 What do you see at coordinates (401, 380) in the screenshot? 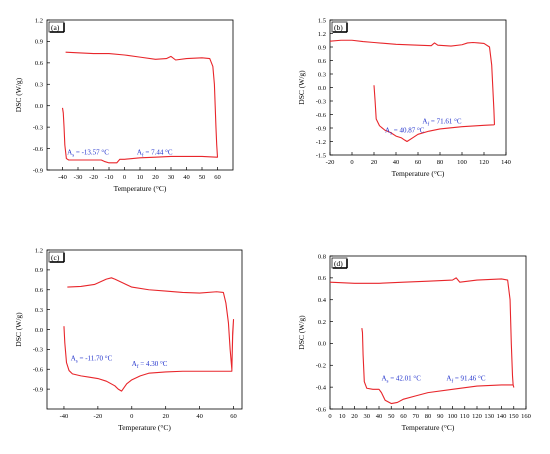
I see `transformation-temperature-annotation: As = 42.01 °C` at bounding box center [401, 380].